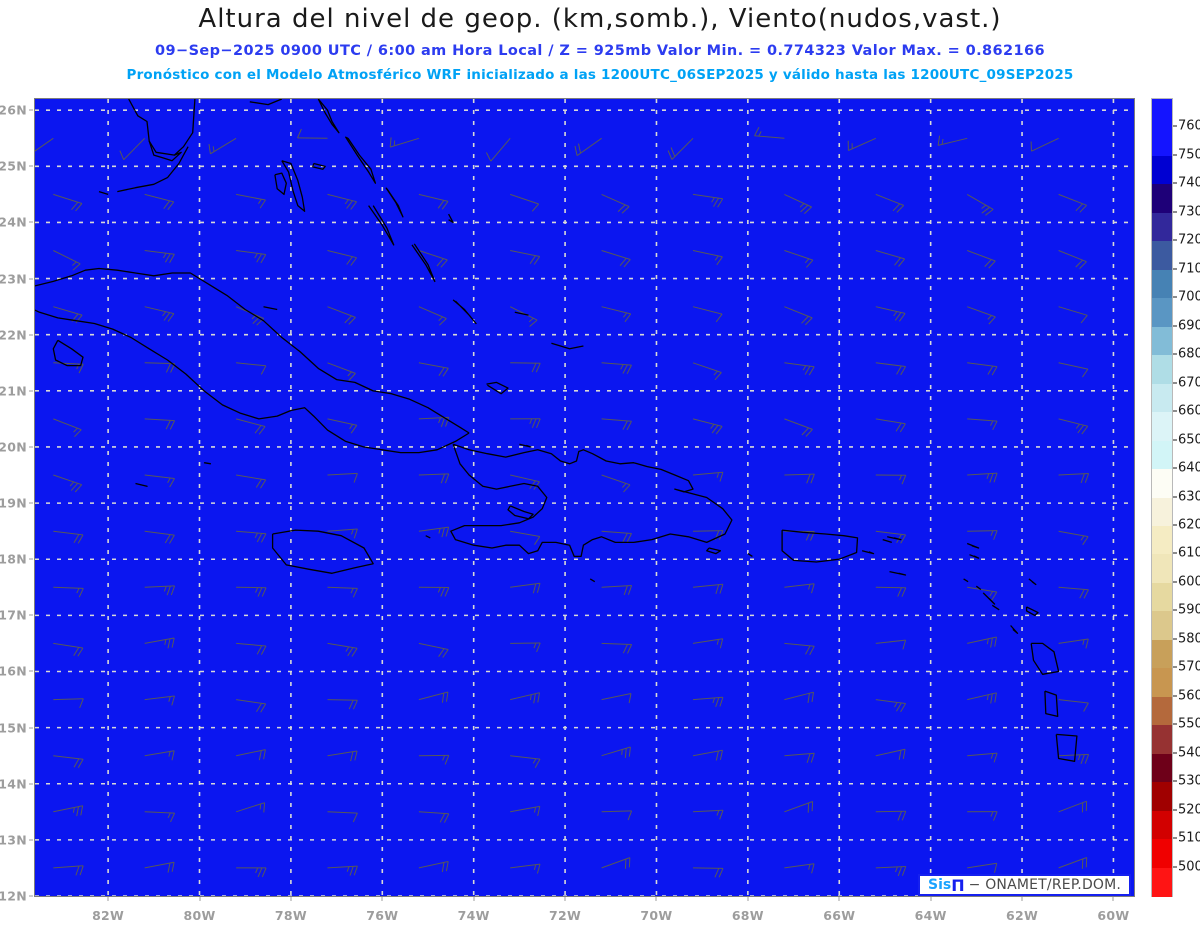  I want to click on longitude-tick-label: 76W, so click(382, 915).